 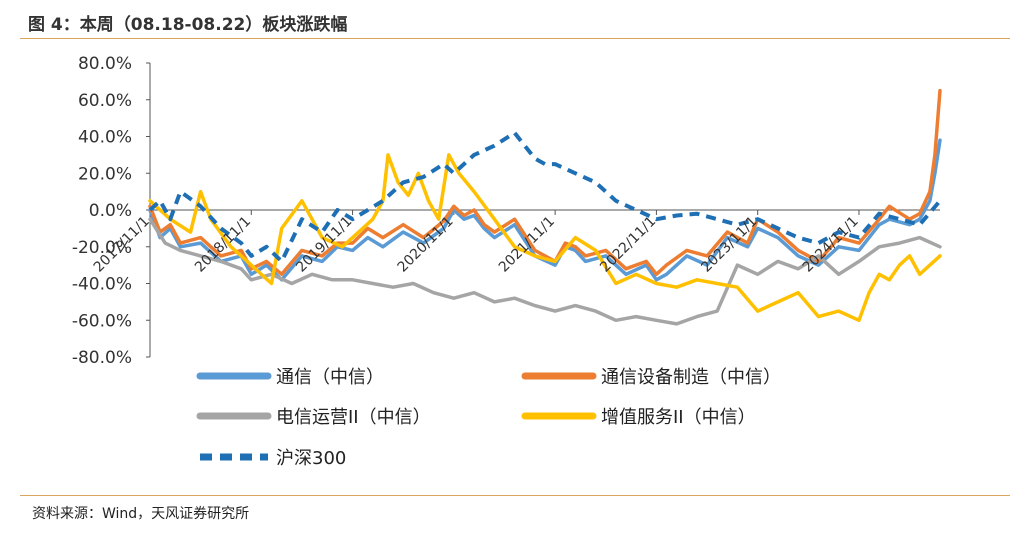 What do you see at coordinates (102, 248) in the screenshot?
I see `y-tick-label: -20.0%` at bounding box center [102, 248].